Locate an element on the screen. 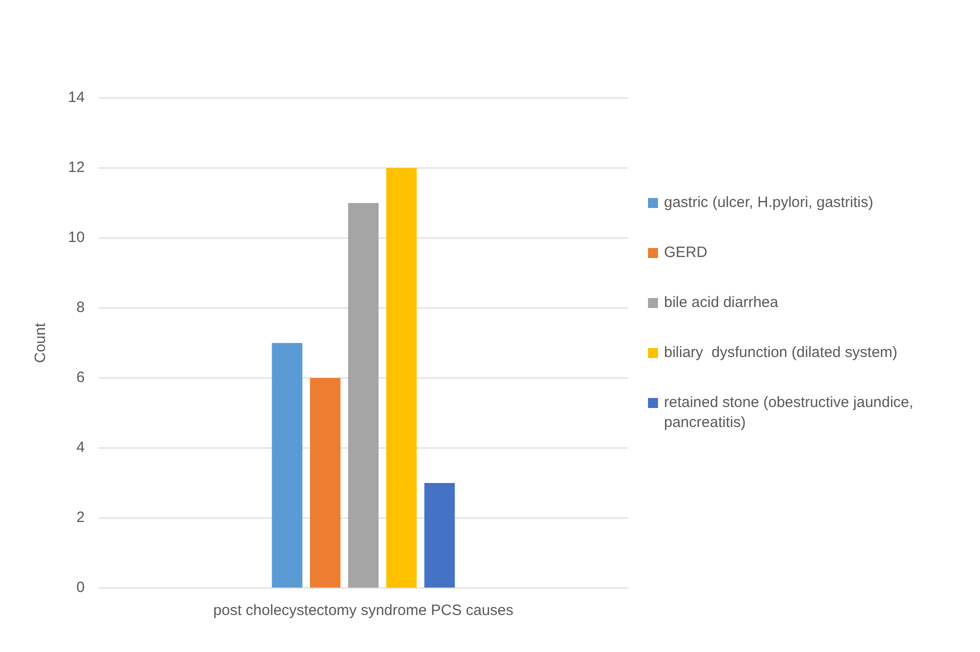 This screenshot has height=652, width=980. legend-label: gastric (ulcer, H.pylori, gastritis) is located at coordinates (769, 203).